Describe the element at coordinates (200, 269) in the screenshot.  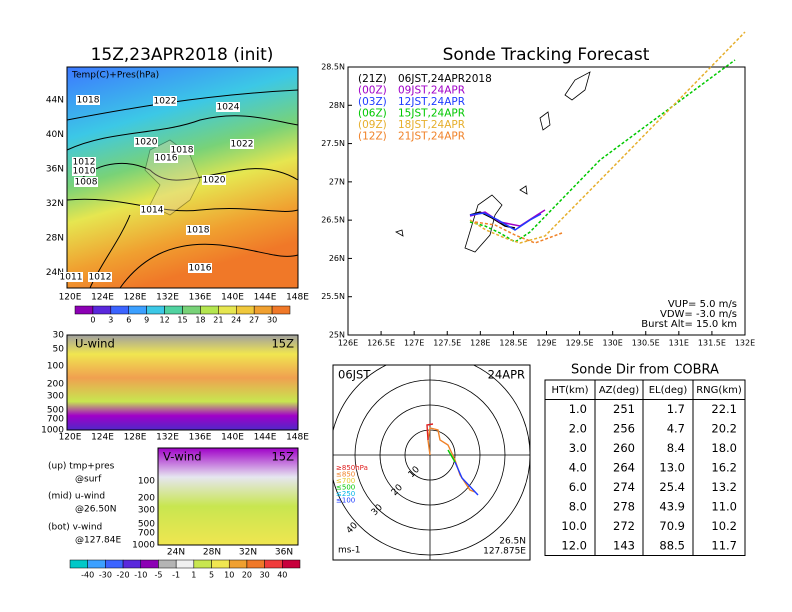
I see `isobar-label: 1016` at that location.